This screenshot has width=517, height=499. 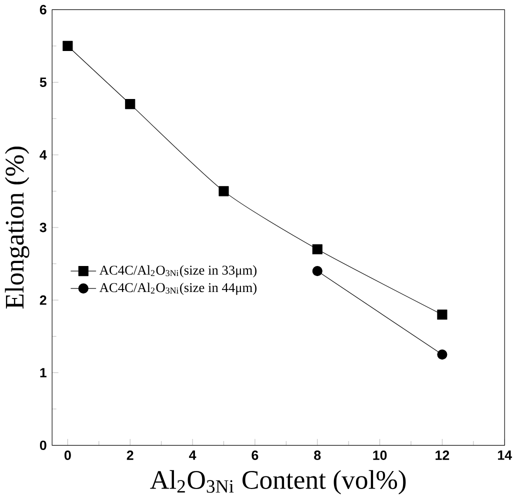 What do you see at coordinates (317, 455) in the screenshot?
I see `x-tick-label: 8` at bounding box center [317, 455].